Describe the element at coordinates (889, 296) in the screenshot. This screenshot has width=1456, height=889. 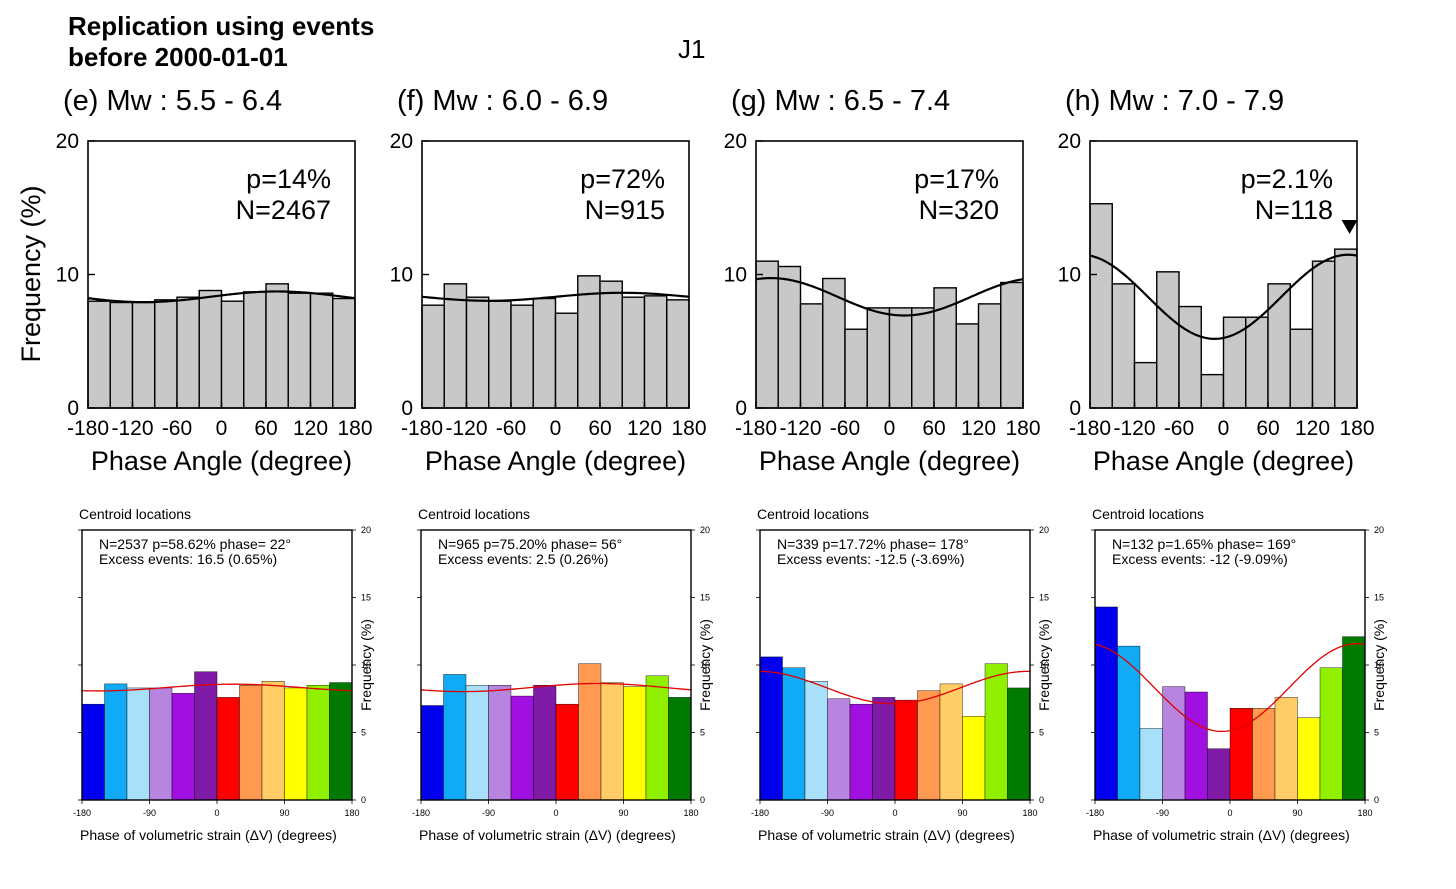
I see `fit-curve-g` at that location.